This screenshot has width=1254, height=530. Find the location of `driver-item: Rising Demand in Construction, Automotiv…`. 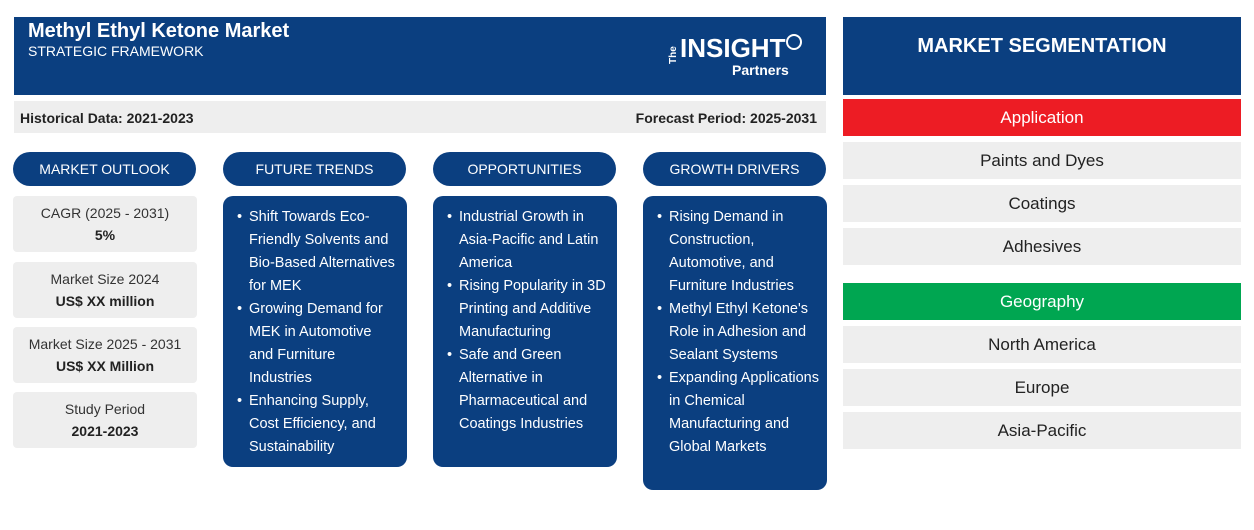

driver-item: Rising Demand in Construction, Automotiv… is located at coordinates (737, 252).